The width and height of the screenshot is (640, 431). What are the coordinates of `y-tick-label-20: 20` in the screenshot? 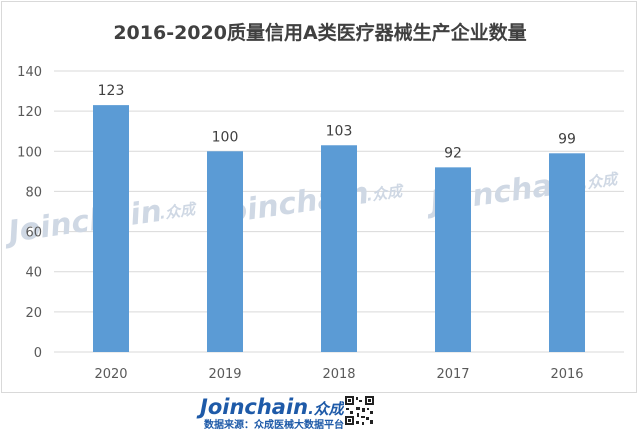 It's located at (33, 313).